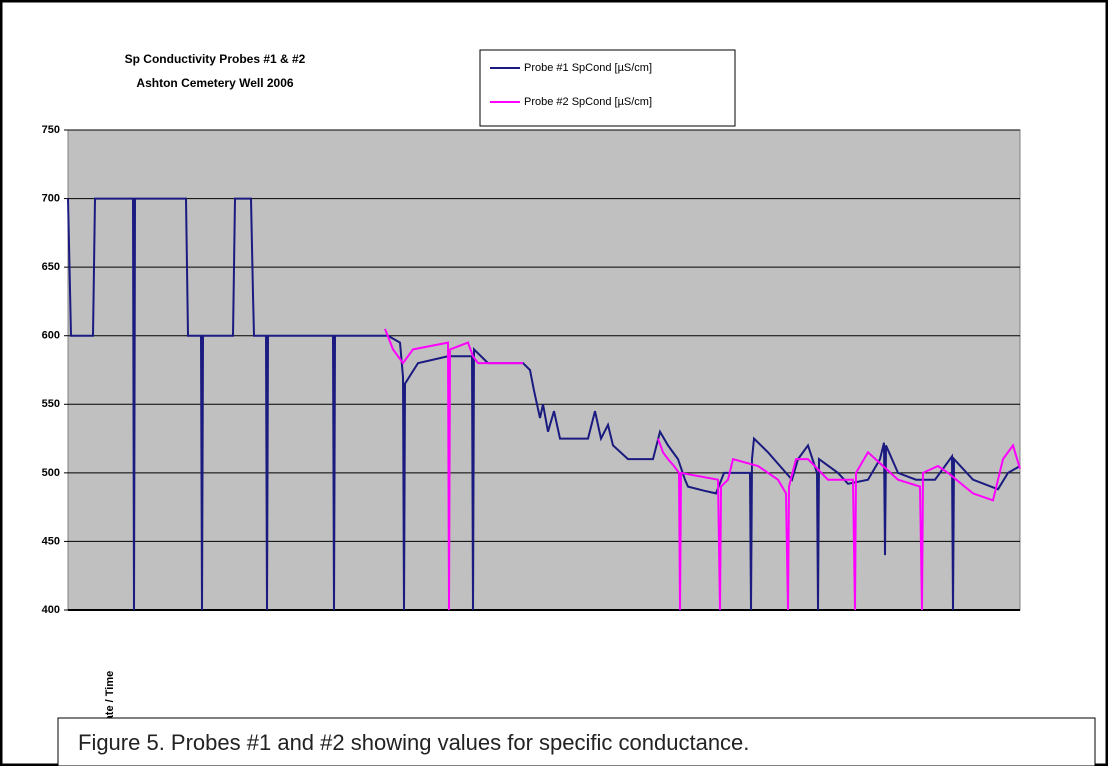 This screenshot has height=771, width=1108. What do you see at coordinates (51, 130) in the screenshot?
I see `y-tick-label: 750` at bounding box center [51, 130].